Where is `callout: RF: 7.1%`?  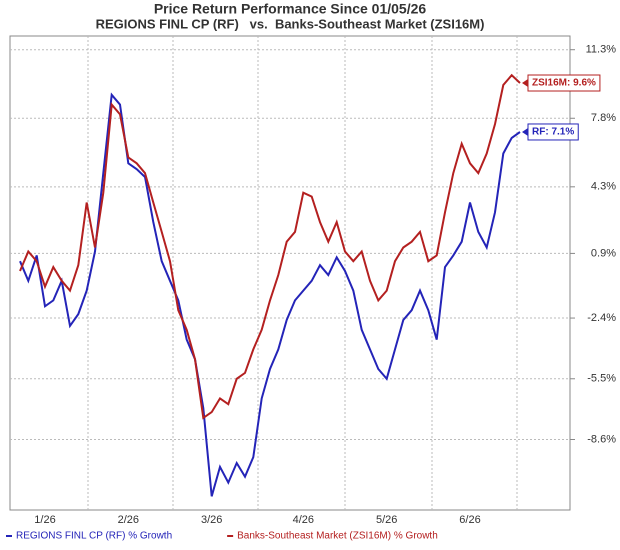 callout: RF: 7.1% is located at coordinates (550, 132).